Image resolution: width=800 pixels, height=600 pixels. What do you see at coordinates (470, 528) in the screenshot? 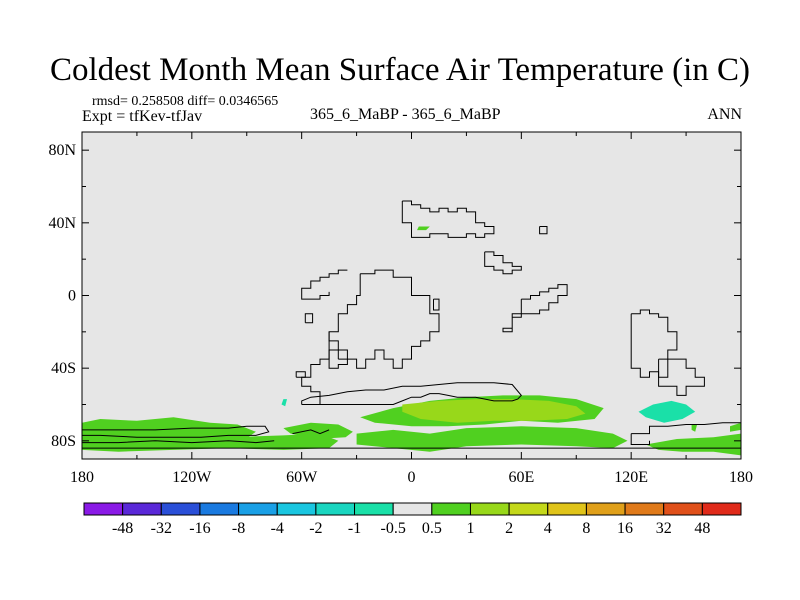
I see `colorbar-label-9: 1` at bounding box center [470, 528].